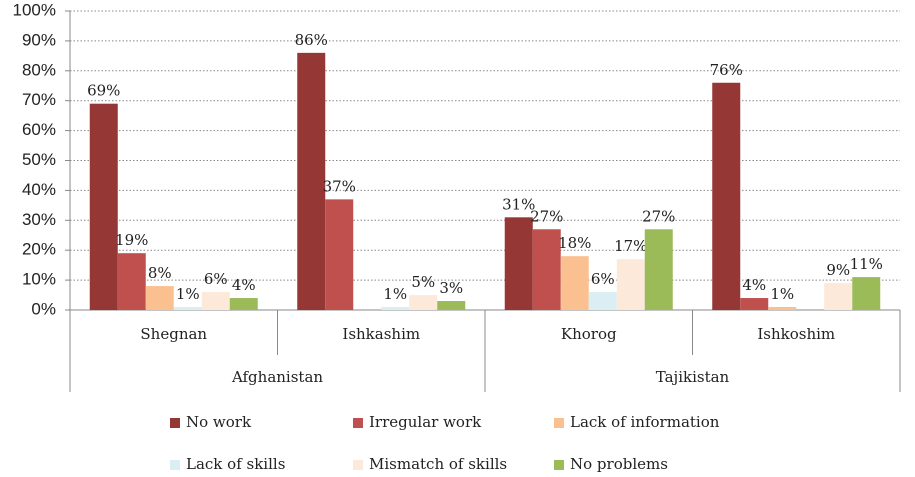 The image size is (915, 477). What do you see at coordinates (630, 246) in the screenshot?
I see `value-label: 17%` at bounding box center [630, 246].